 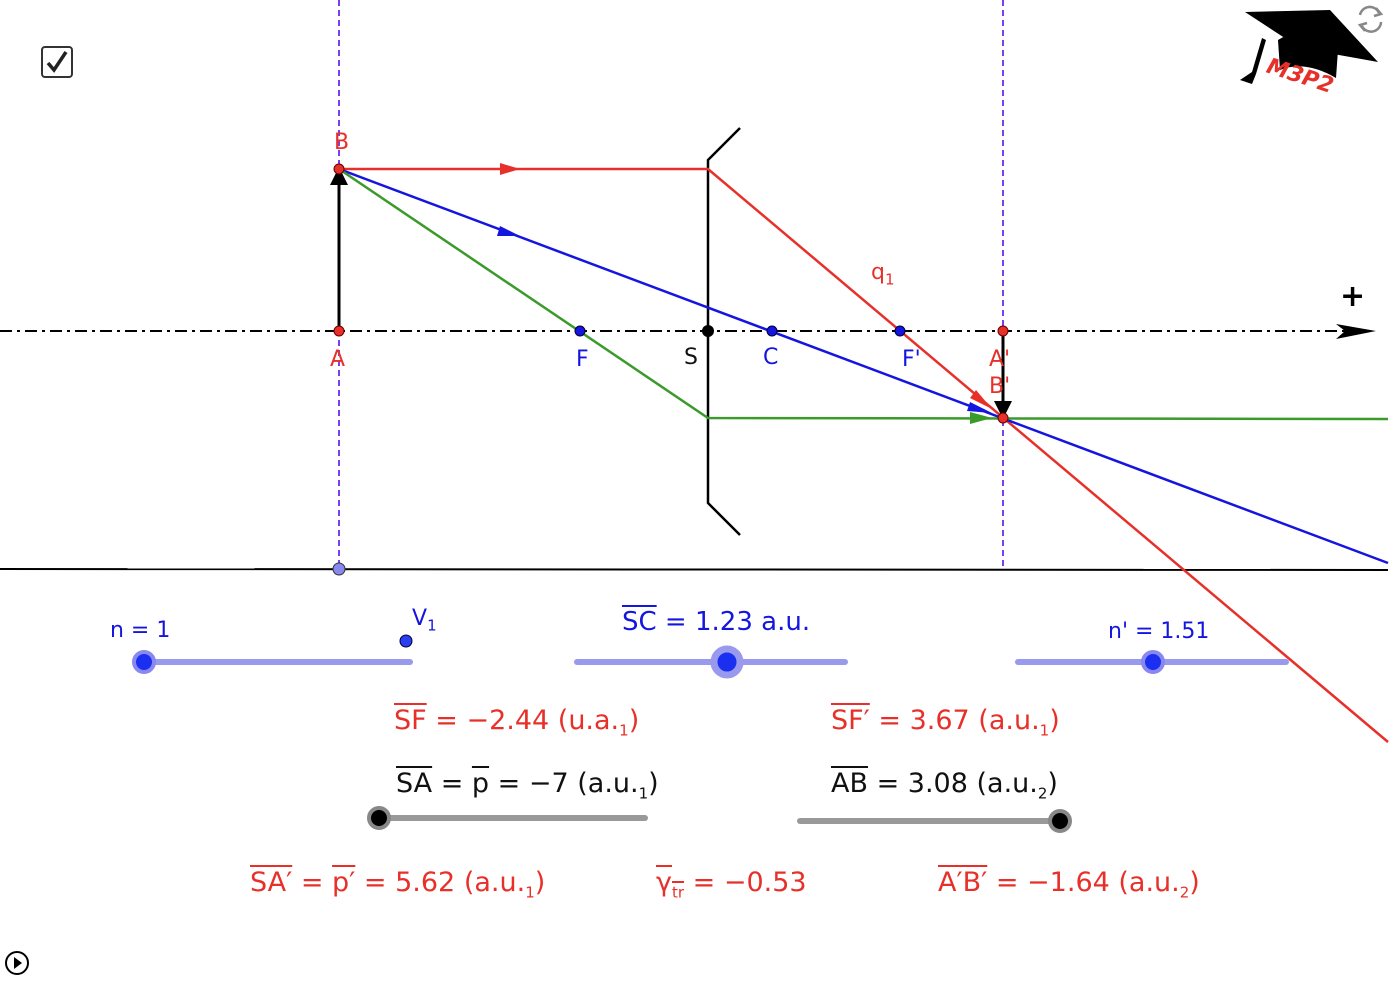 What do you see at coordinates (1083, 882) in the screenshot?
I see `ApBp-value: = −1.64 (a.u.` at bounding box center [1083, 882].